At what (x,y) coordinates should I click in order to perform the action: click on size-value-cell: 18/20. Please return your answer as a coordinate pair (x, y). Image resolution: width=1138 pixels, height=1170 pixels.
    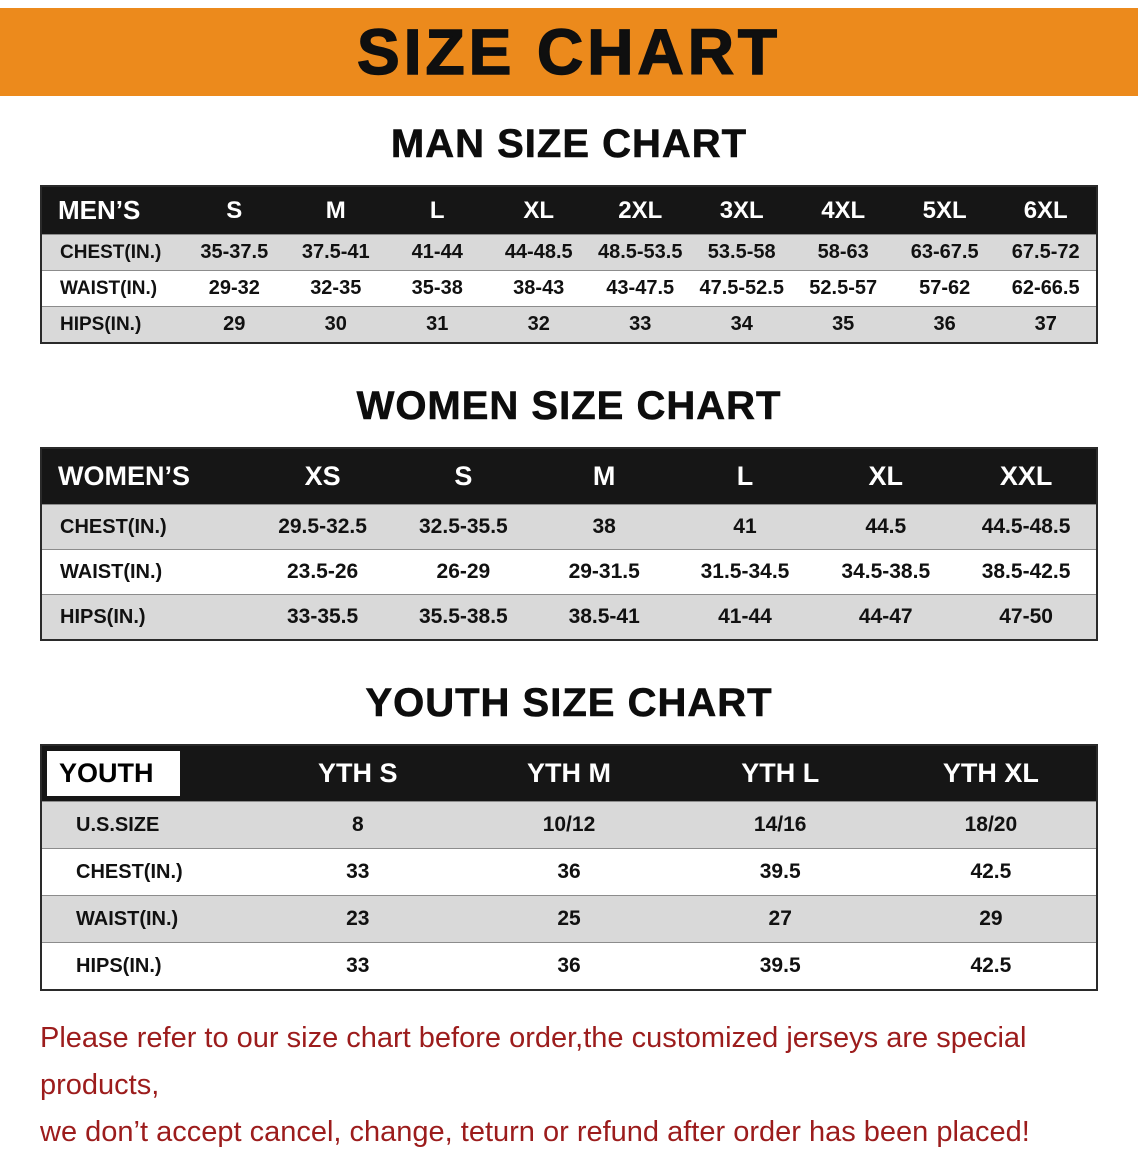
    Looking at the image, I should click on (991, 825).